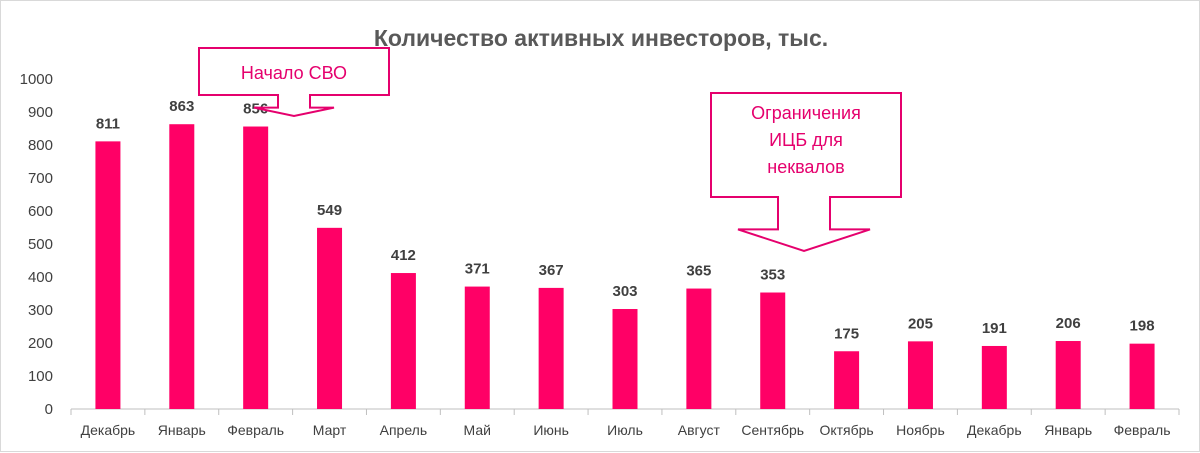  I want to click on callout-text: Начало СВО, so click(294, 73).